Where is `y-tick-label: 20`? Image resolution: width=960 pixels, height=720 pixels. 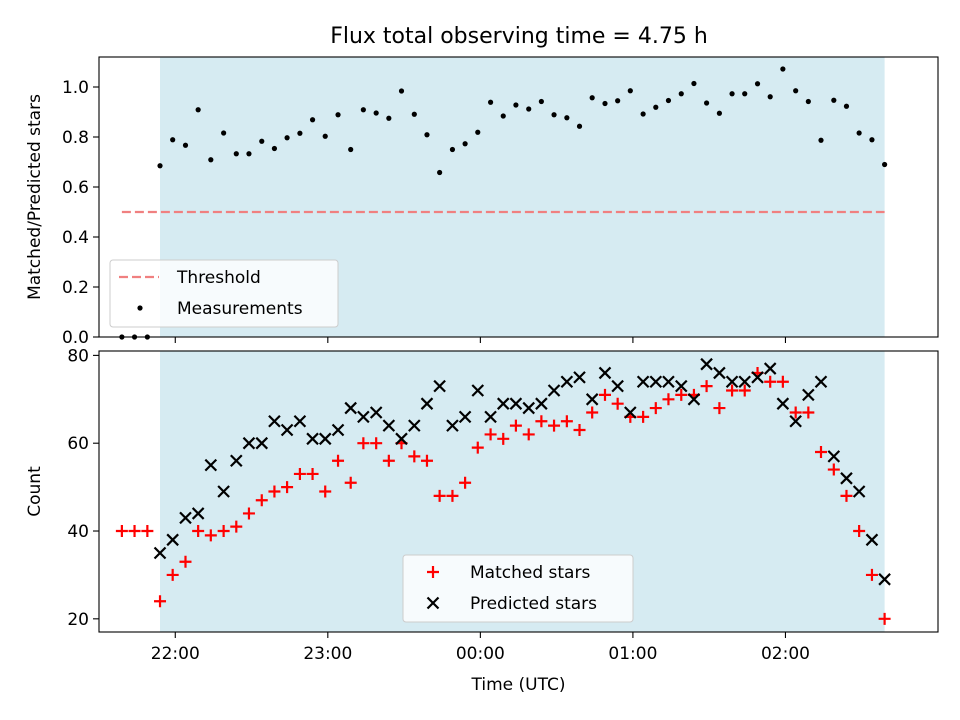
y-tick-label: 20 is located at coordinates (78, 620).